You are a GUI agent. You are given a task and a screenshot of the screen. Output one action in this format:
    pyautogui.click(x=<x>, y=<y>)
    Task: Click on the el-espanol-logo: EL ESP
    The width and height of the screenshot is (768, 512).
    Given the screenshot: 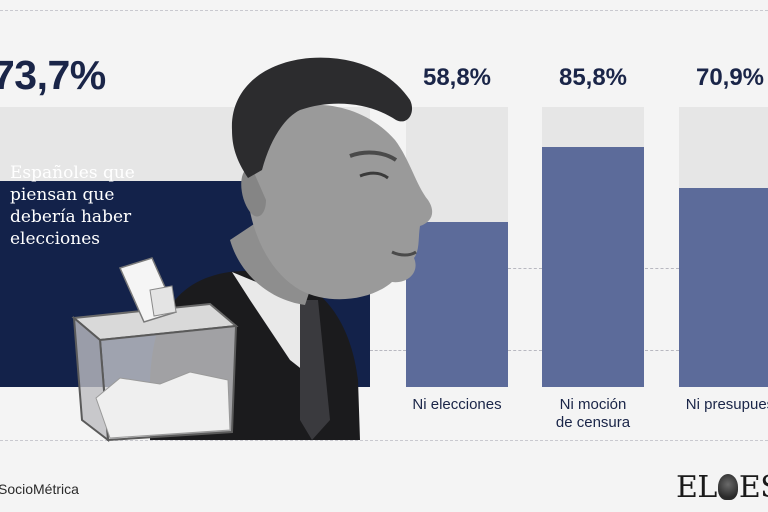 What is the action you would take?
    pyautogui.click(x=722, y=487)
    